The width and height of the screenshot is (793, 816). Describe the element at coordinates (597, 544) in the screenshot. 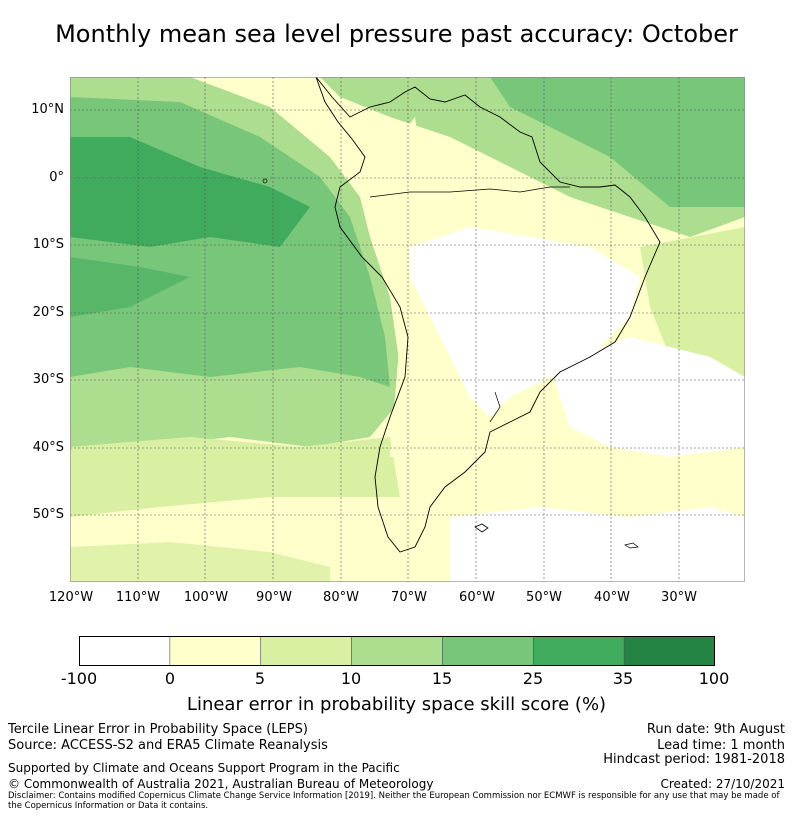

I see `southern-atlantic-low-skill` at that location.